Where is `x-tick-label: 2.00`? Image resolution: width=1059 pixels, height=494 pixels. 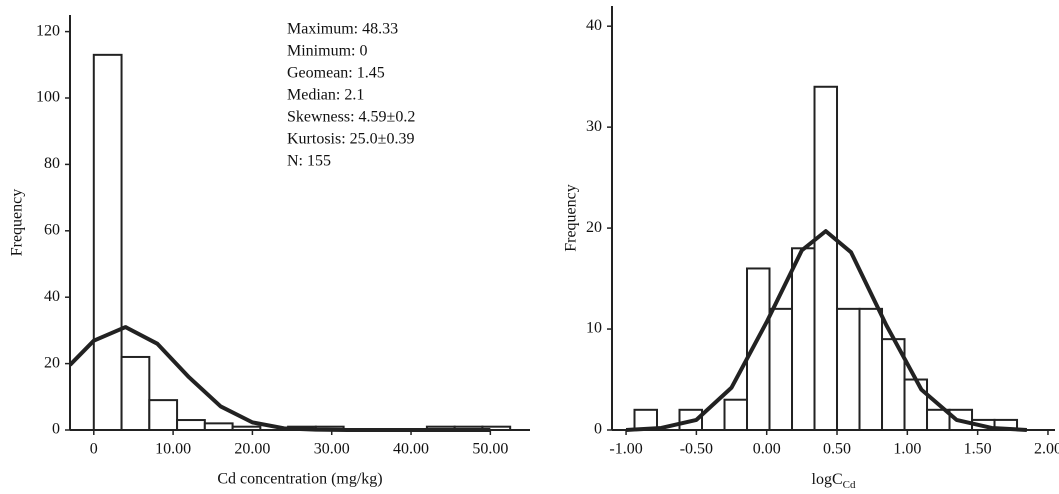
x-tick-label: 2.00 is located at coordinates (1046, 449).